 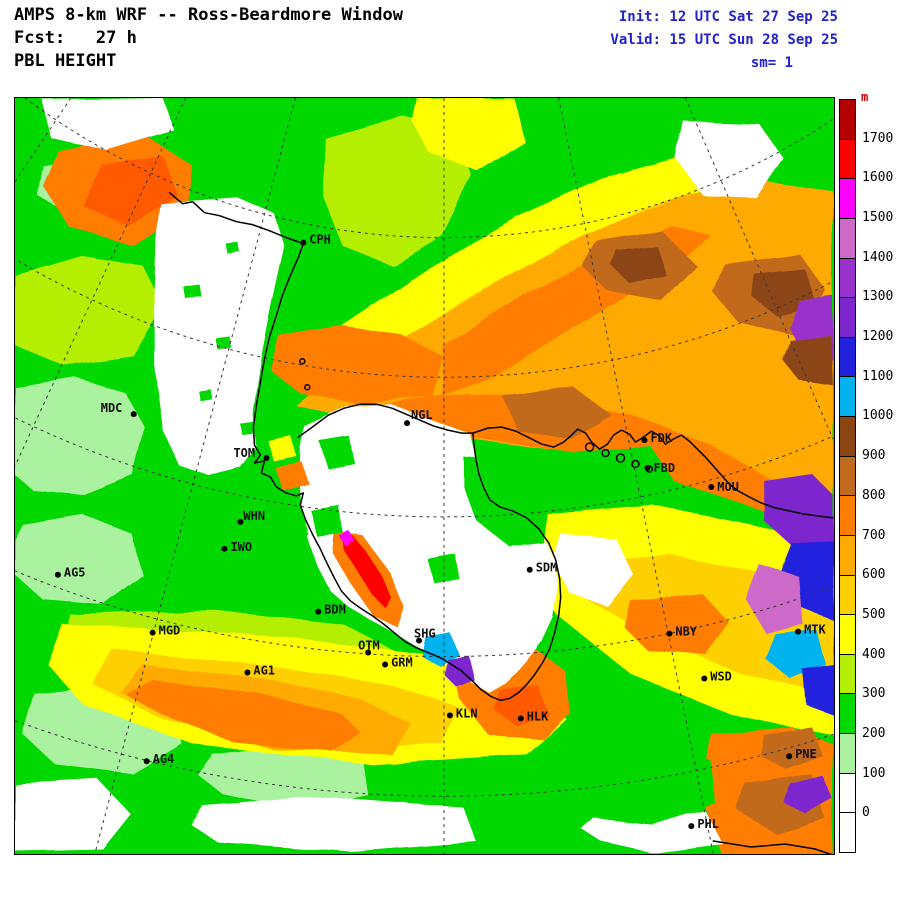 I want to click on station-dot-WHN, so click(x=240, y=521).